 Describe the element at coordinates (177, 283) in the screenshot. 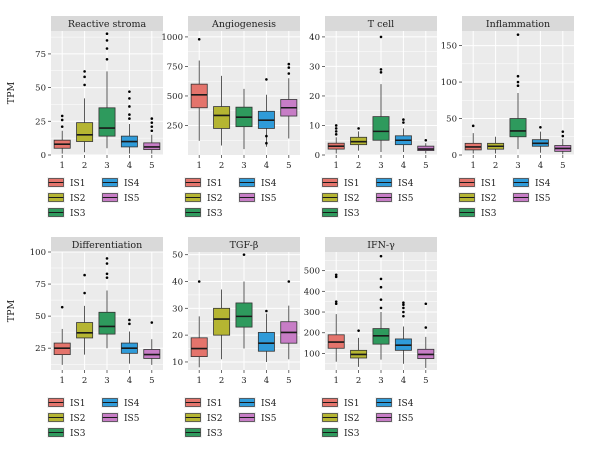

I see `y-tick-label: 40` at that location.